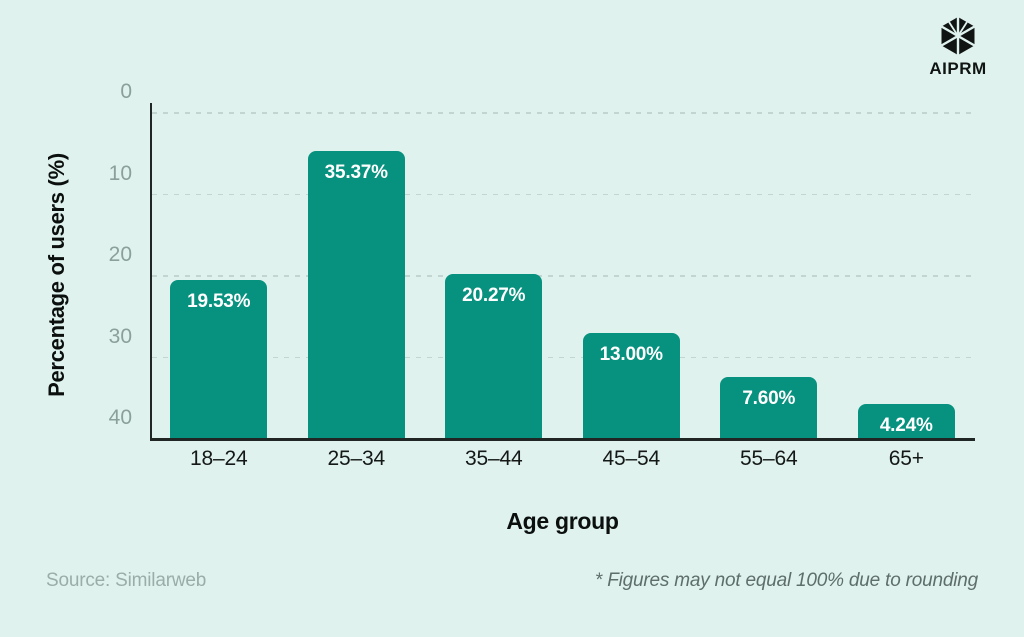 This screenshot has width=1024, height=637. I want to click on brand-logo: AIPRM, so click(958, 47).